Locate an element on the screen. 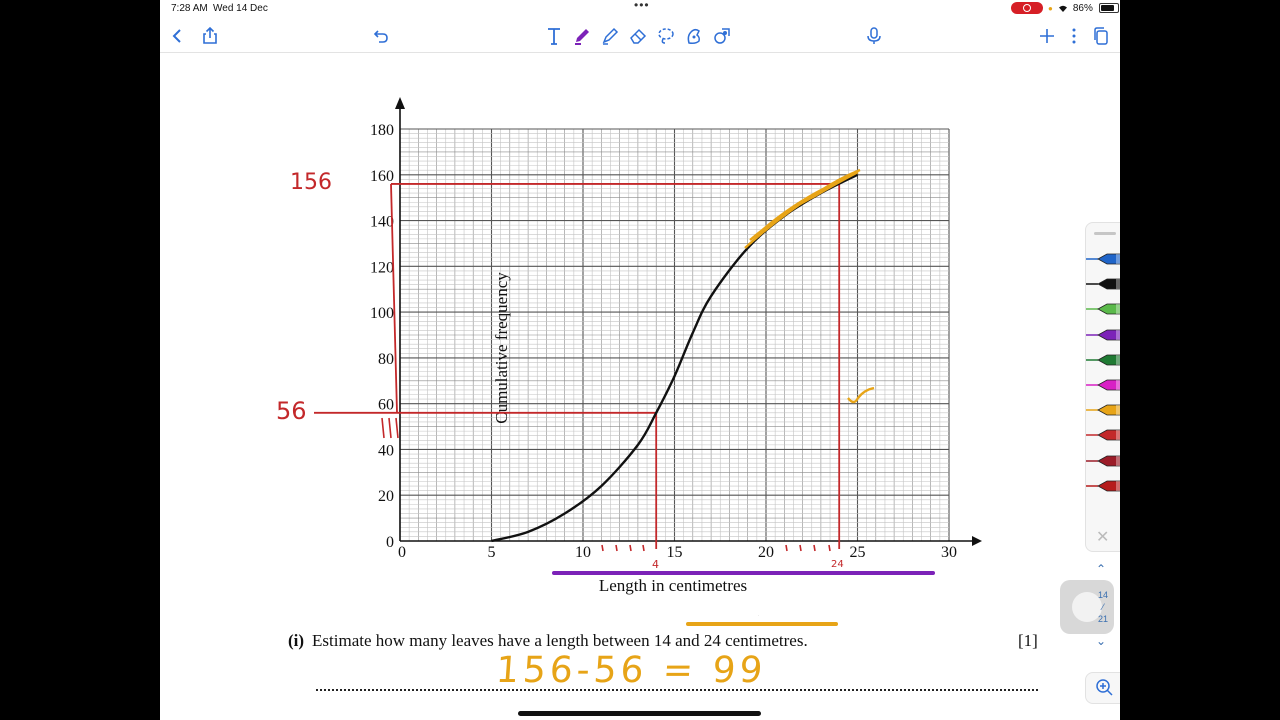  page-total: 21 is located at coordinates (1102, 619).